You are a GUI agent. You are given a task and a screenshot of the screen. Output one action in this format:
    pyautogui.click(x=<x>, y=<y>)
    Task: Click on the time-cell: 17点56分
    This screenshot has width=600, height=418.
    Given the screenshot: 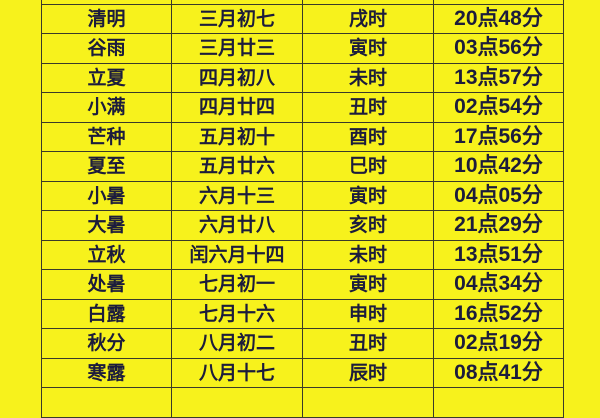 What is the action you would take?
    pyautogui.click(x=498, y=136)
    